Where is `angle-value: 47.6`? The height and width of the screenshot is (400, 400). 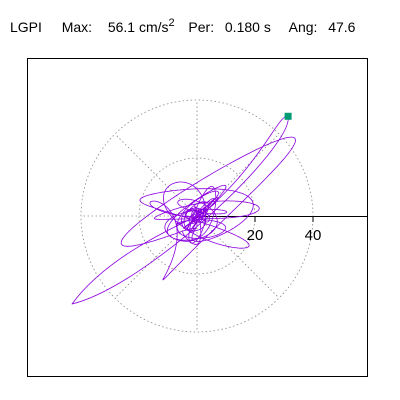
angle-value: 47.6 is located at coordinates (342, 27).